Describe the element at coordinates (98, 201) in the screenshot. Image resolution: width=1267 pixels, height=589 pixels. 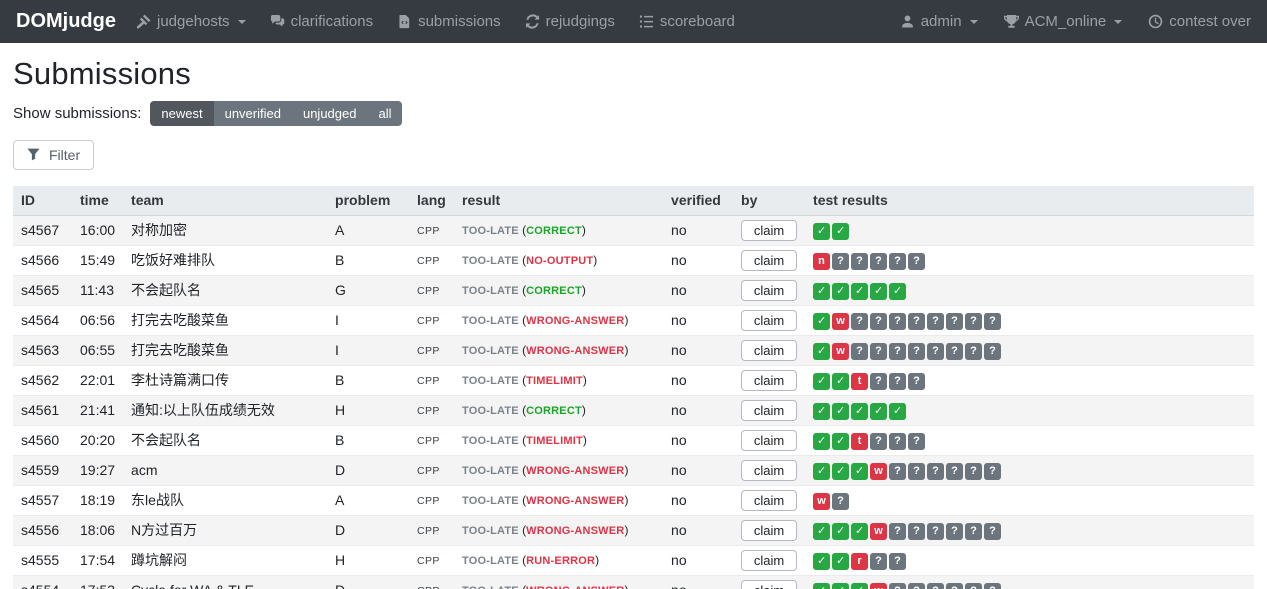
I see `column-header-time: time` at that location.